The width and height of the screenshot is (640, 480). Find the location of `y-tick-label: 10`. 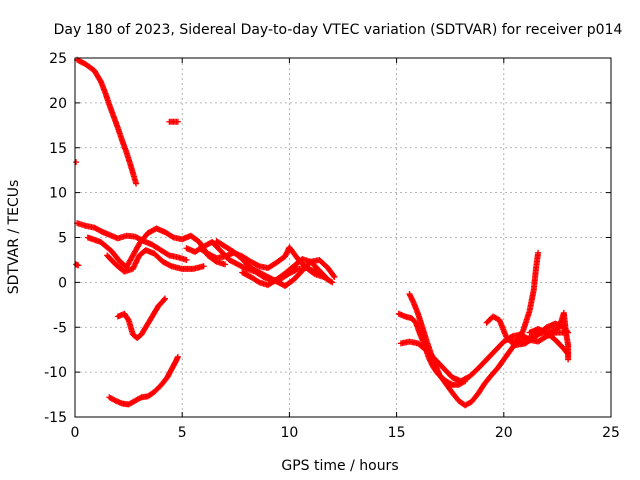

y-tick-label: 10 is located at coordinates (58, 194).